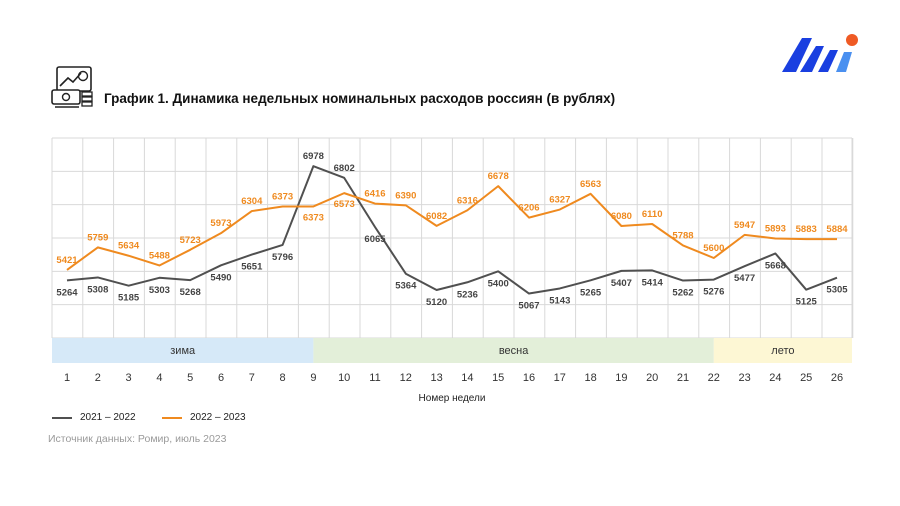 The image size is (900, 506). Describe the element at coordinates (467, 294) in the screenshot. I see `data-label-series-1: 5236` at that location.